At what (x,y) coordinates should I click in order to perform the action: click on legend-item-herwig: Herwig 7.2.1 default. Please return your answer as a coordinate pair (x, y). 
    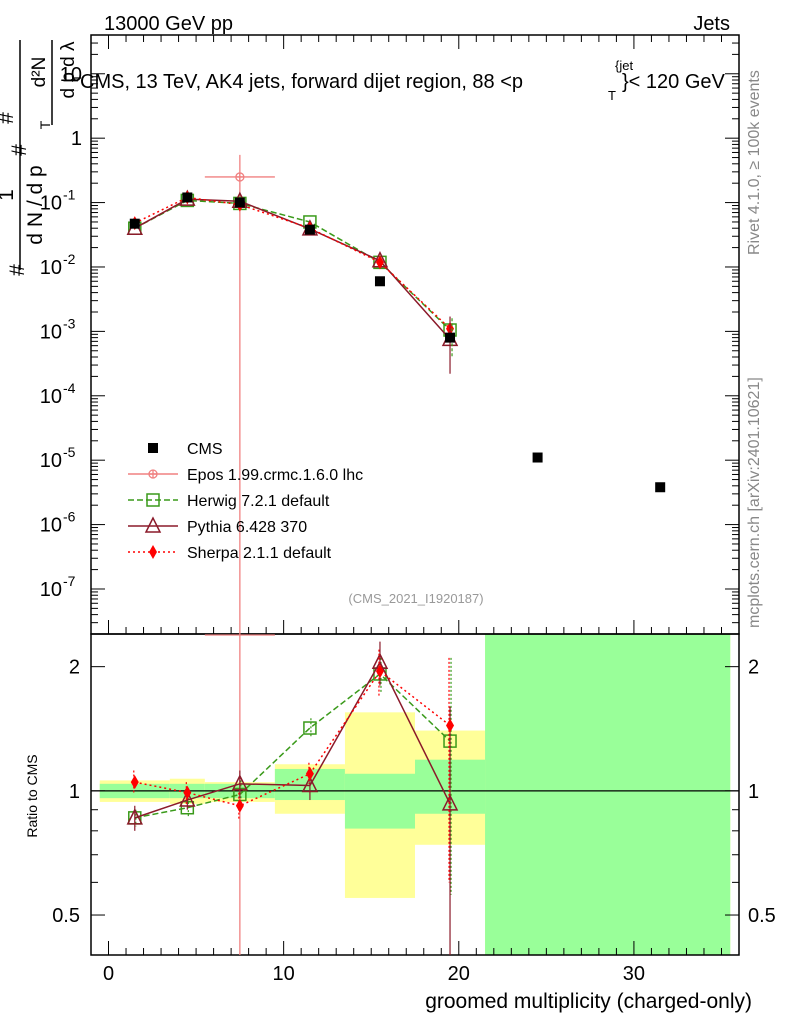
    Looking at the image, I should click on (229, 501).